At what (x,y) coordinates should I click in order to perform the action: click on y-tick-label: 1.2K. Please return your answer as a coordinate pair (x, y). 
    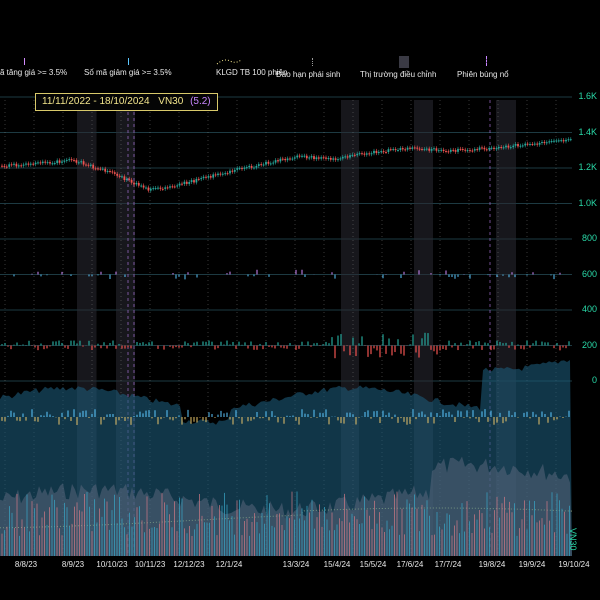
    Looking at the image, I should click on (587, 167).